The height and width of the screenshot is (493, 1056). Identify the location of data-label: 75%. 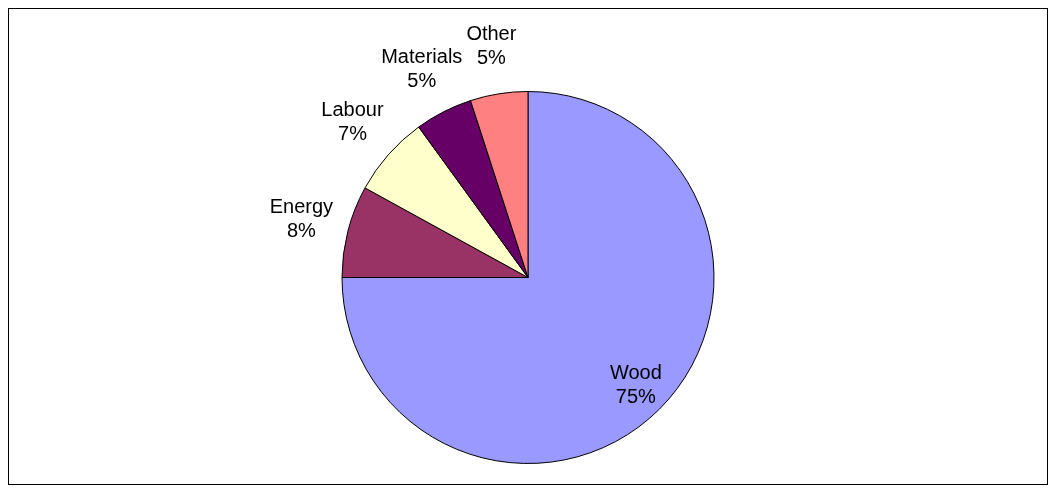
(636, 395).